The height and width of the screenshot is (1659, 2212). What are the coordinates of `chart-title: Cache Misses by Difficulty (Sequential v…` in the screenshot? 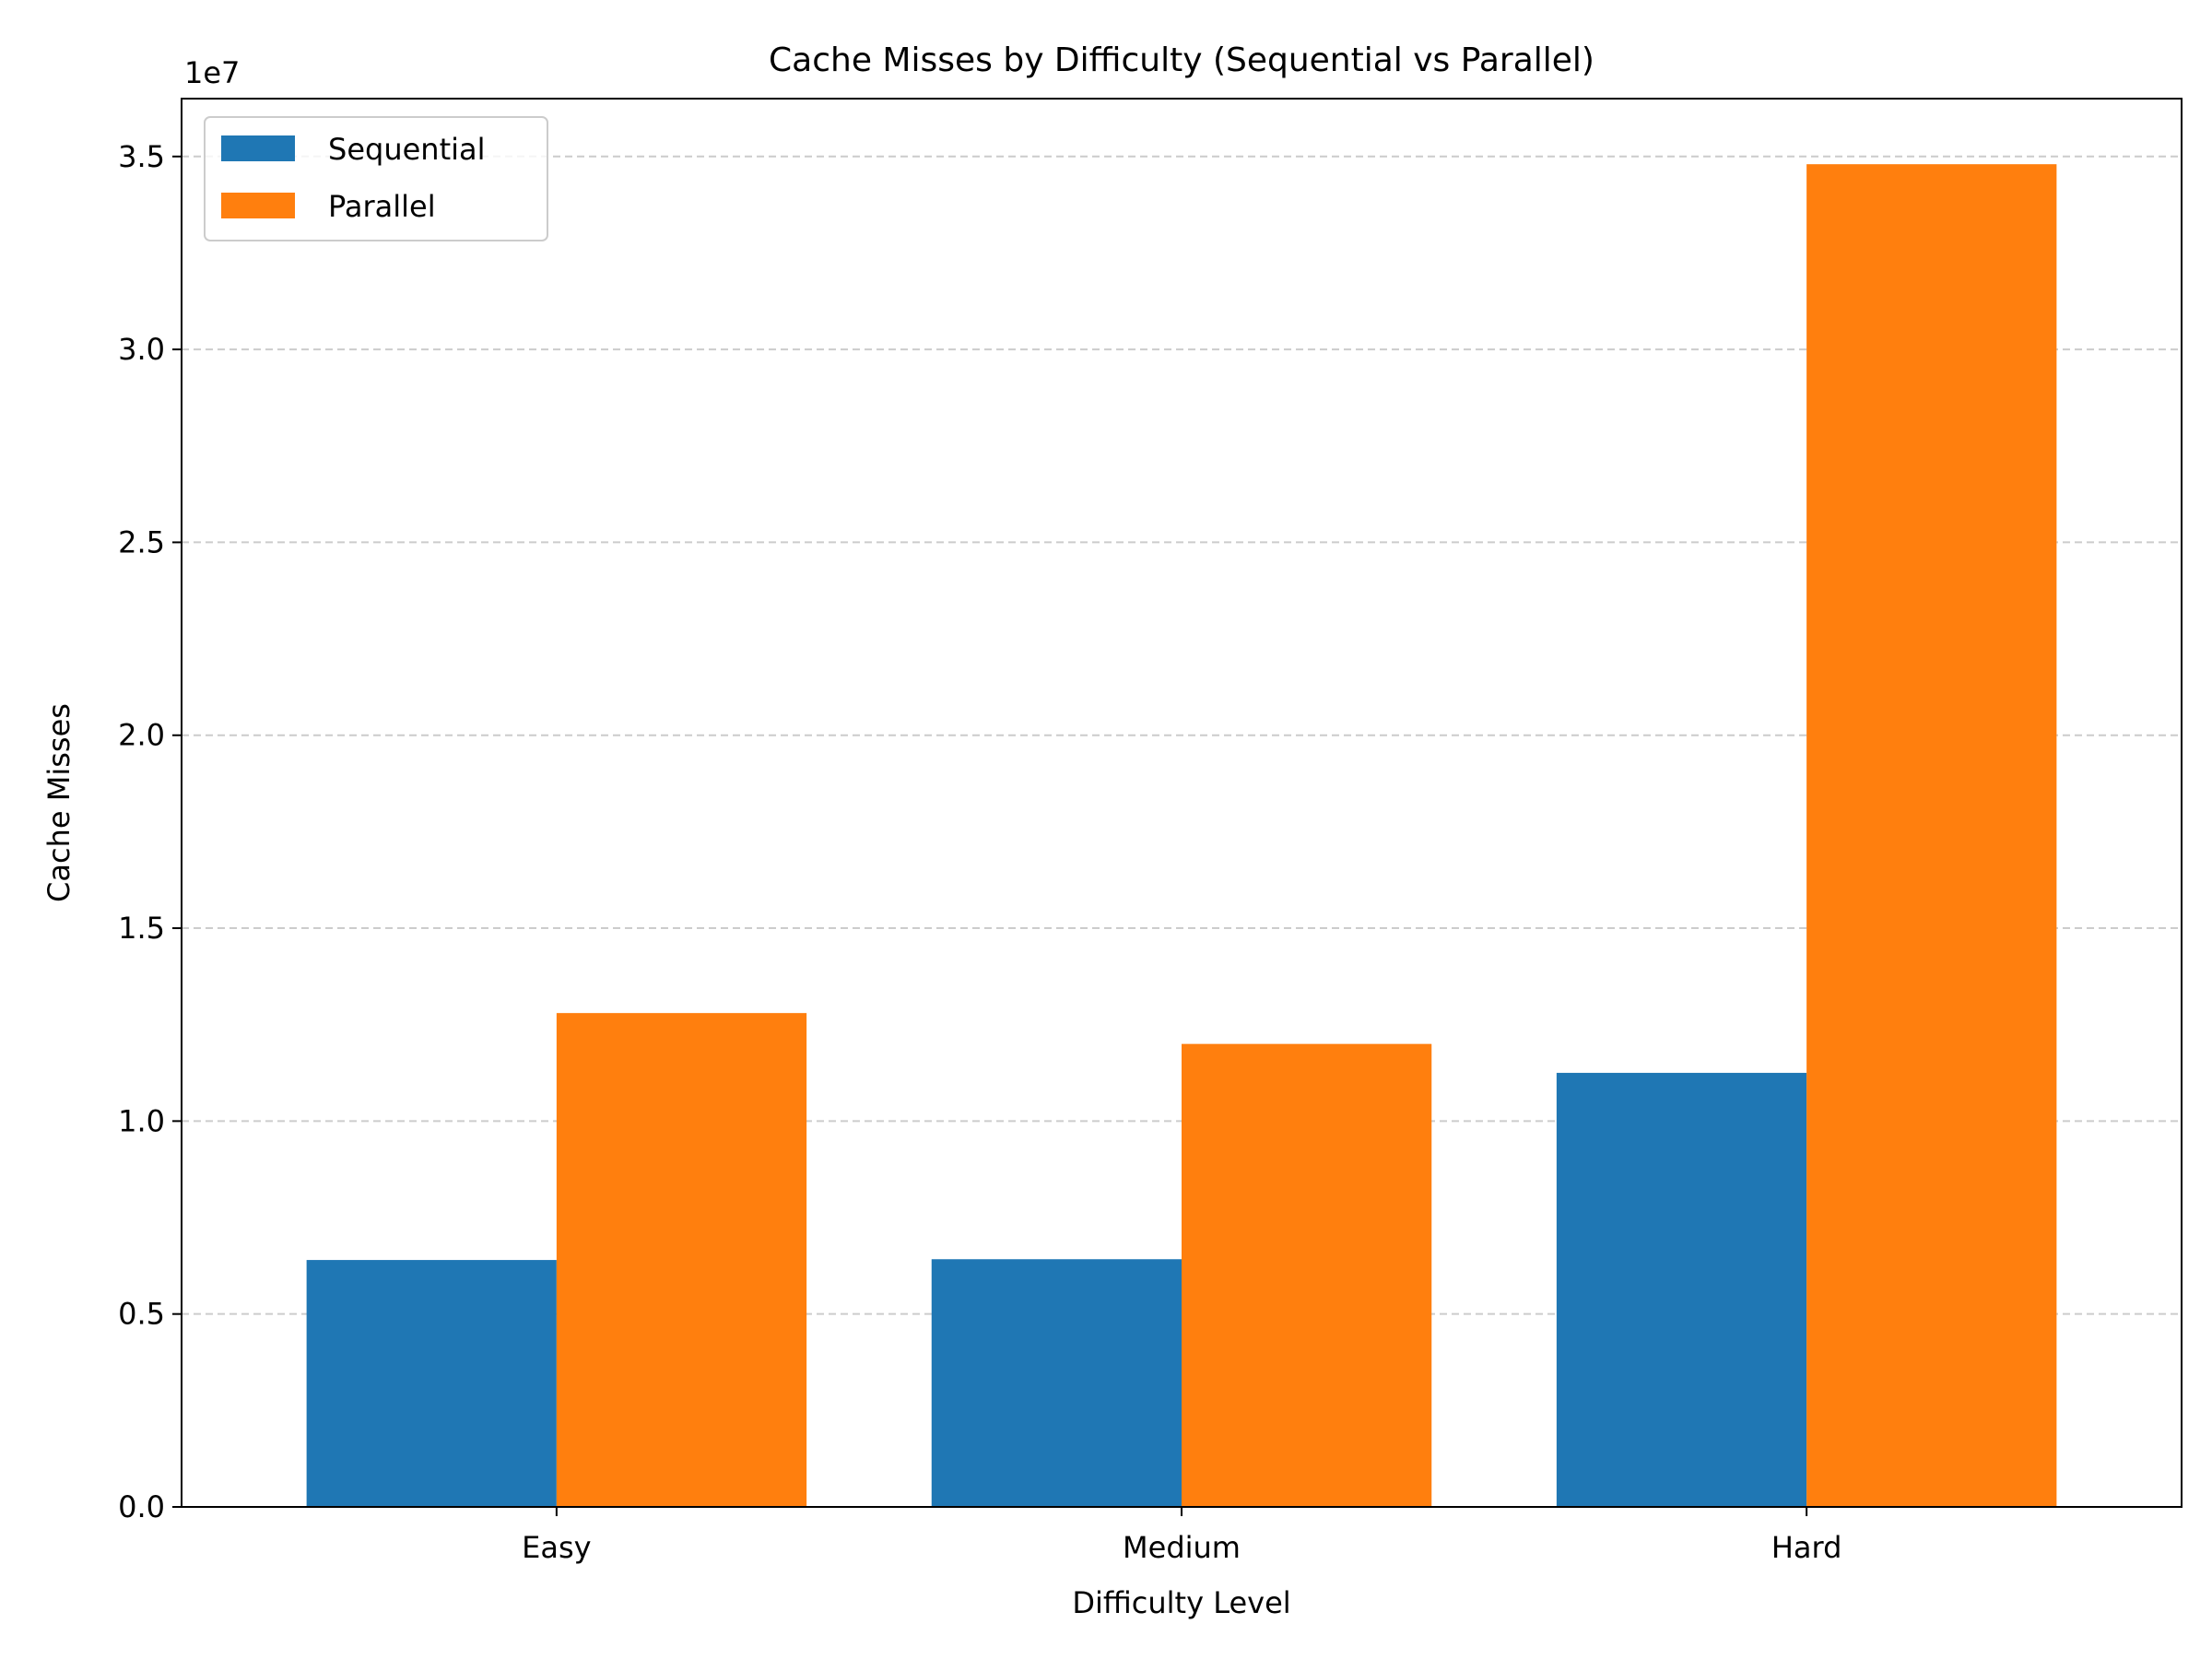 It's located at (1181, 60).